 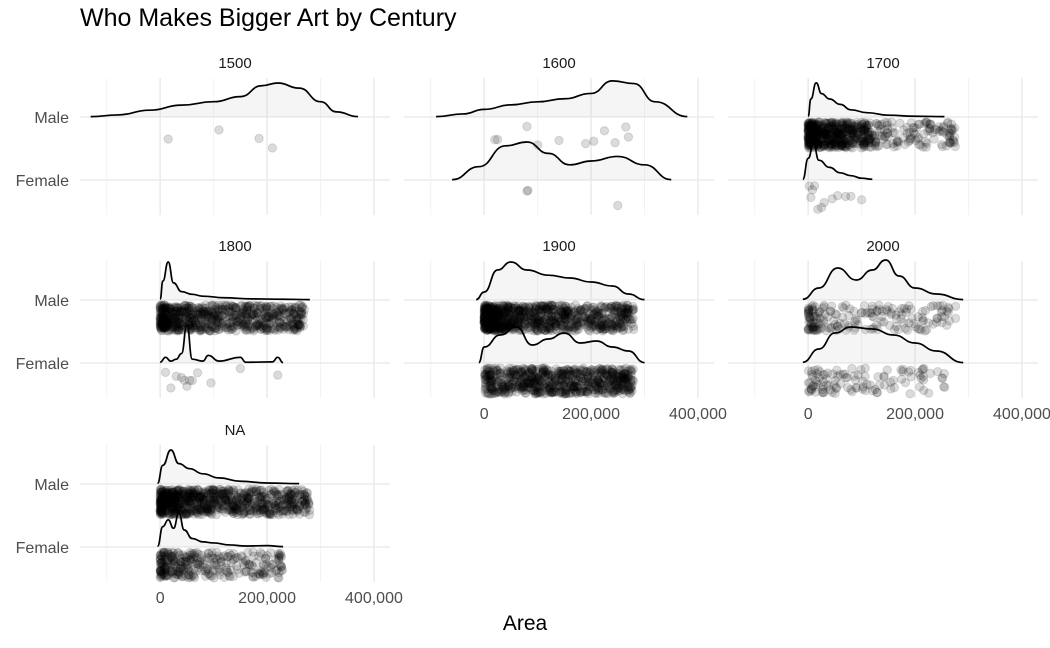 I want to click on jitter-points-male, so click(x=559, y=318).